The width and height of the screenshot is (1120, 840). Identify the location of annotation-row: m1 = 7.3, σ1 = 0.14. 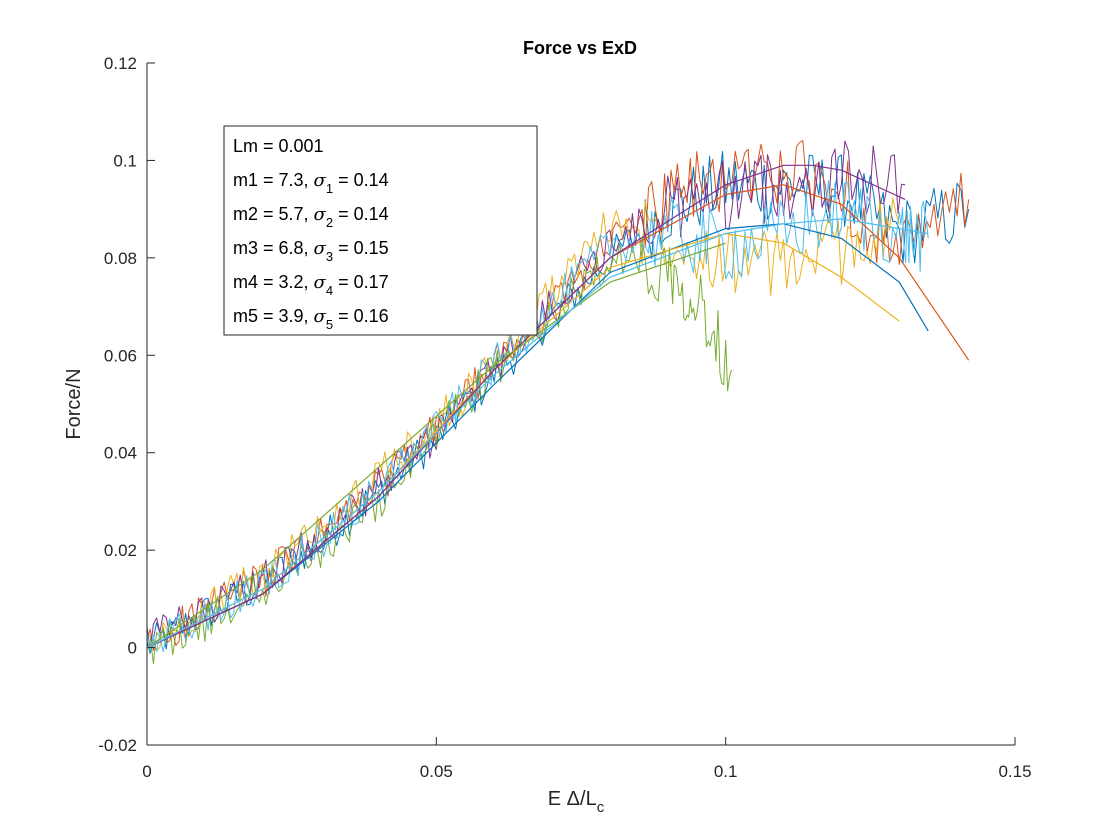
(311, 183).